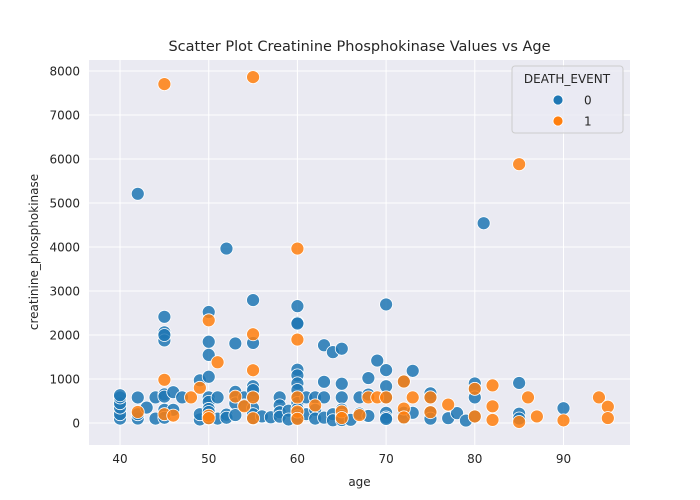 Image resolution: width=700 pixels, height=500 pixels. I want to click on y-tick-label: 3000, so click(64, 292).